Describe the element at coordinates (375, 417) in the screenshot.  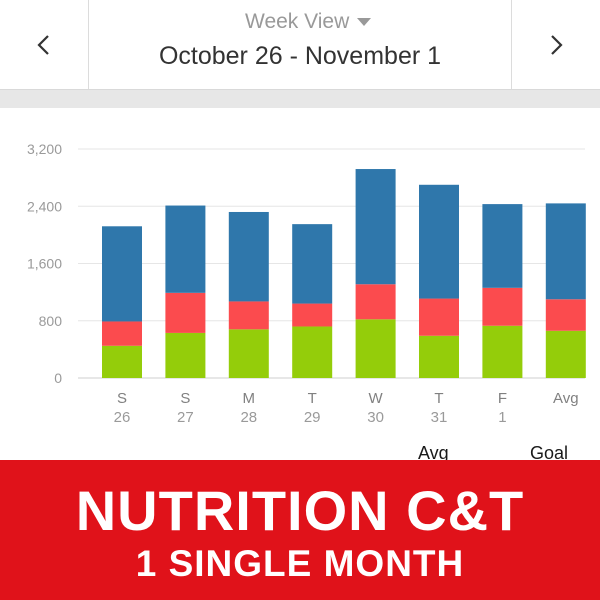
I see `x-date-label: 30` at that location.